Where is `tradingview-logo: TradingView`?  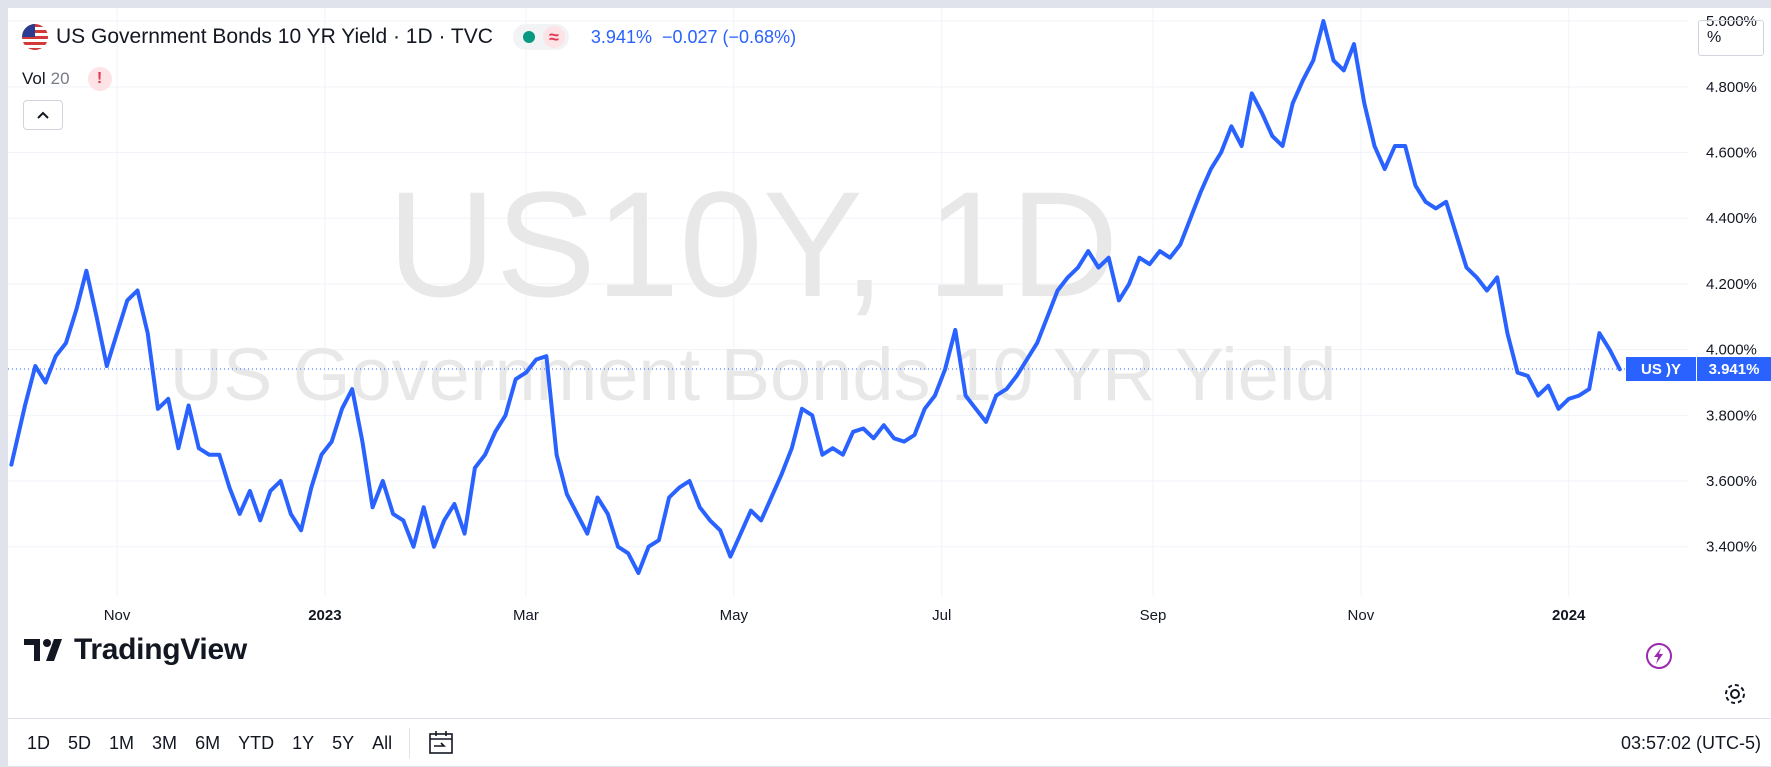 tradingview-logo: TradingView is located at coordinates (135, 650).